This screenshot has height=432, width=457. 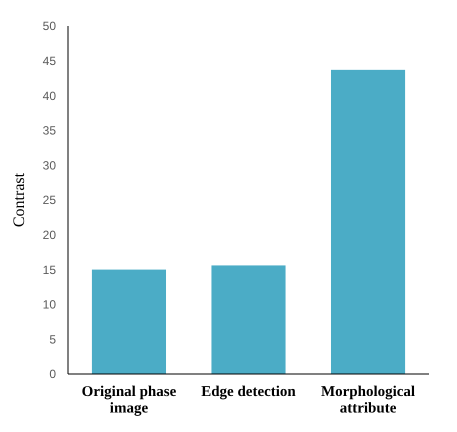 I want to click on y-tick-label: 50, so click(x=49, y=26).